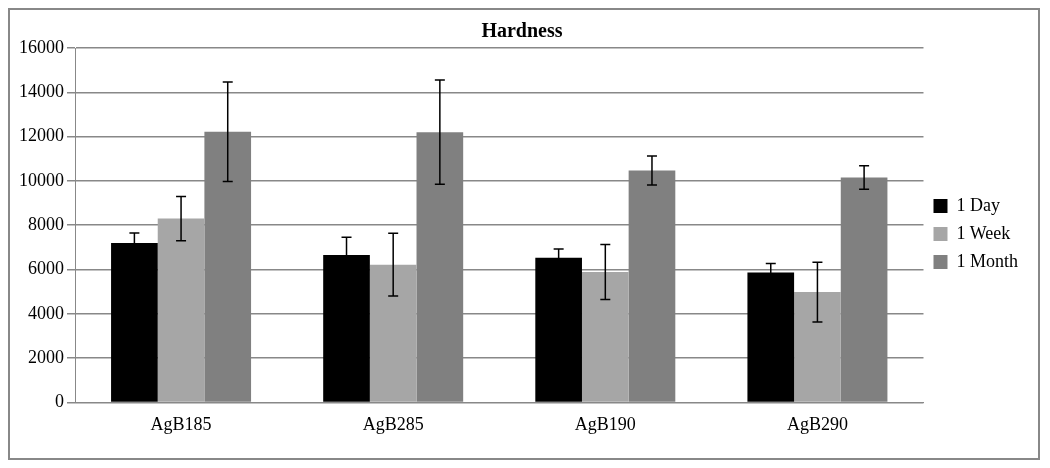  Describe the element at coordinates (59, 401) in the screenshot. I see `y-tick-label: 0` at that location.